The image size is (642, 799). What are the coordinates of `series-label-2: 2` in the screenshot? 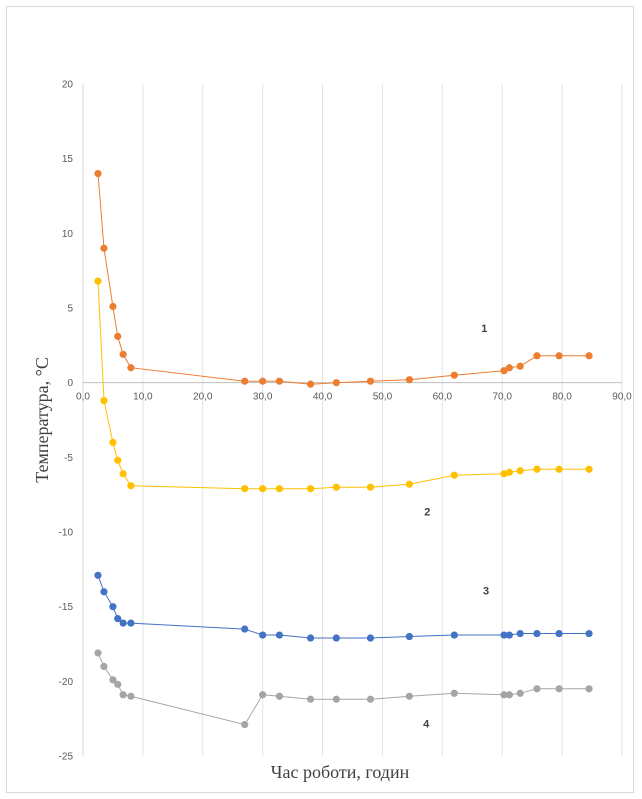 It's located at (427, 513).